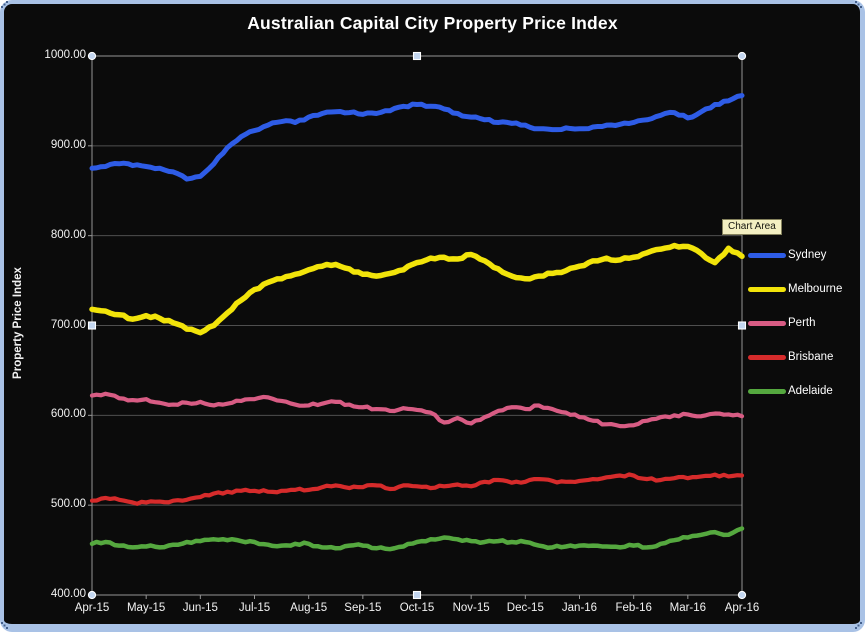  What do you see at coordinates (200, 608) in the screenshot?
I see `x-tick-label: Jun-15` at bounding box center [200, 608].